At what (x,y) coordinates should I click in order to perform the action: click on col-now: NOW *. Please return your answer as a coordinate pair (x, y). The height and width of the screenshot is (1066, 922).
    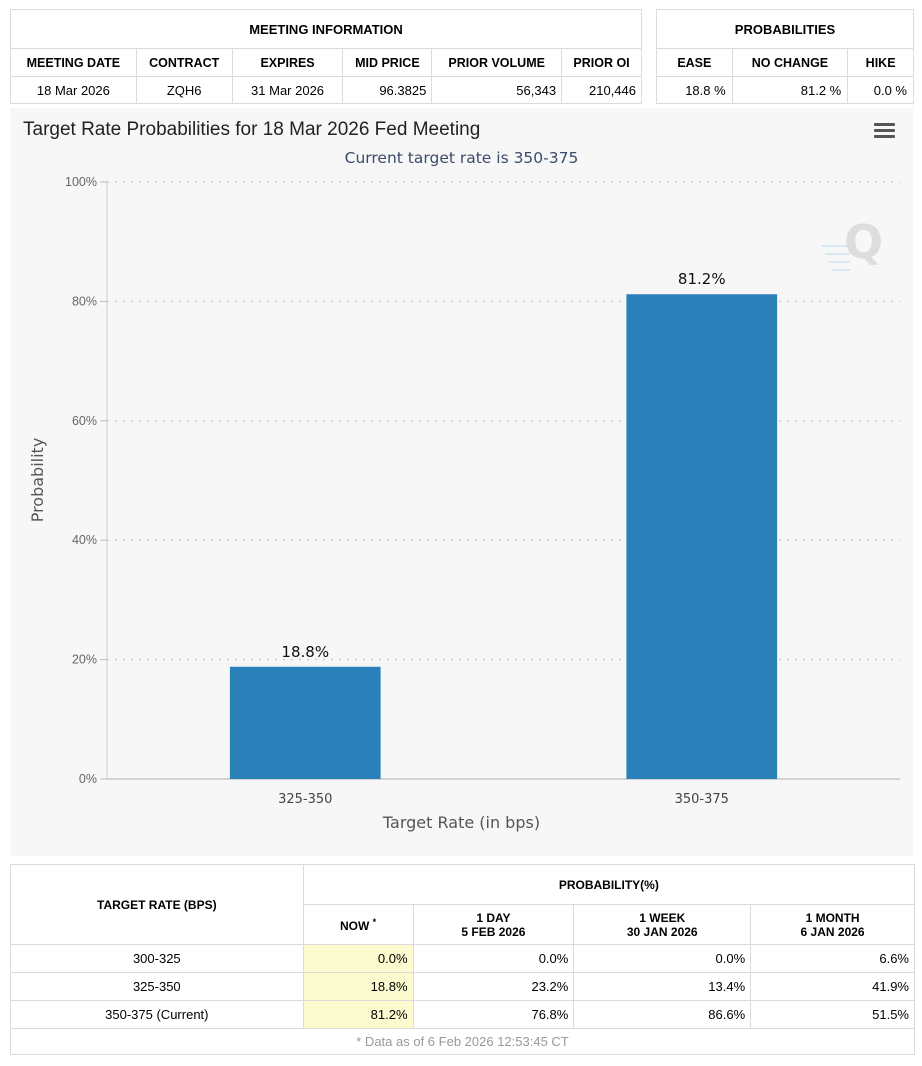
    Looking at the image, I should click on (358, 924).